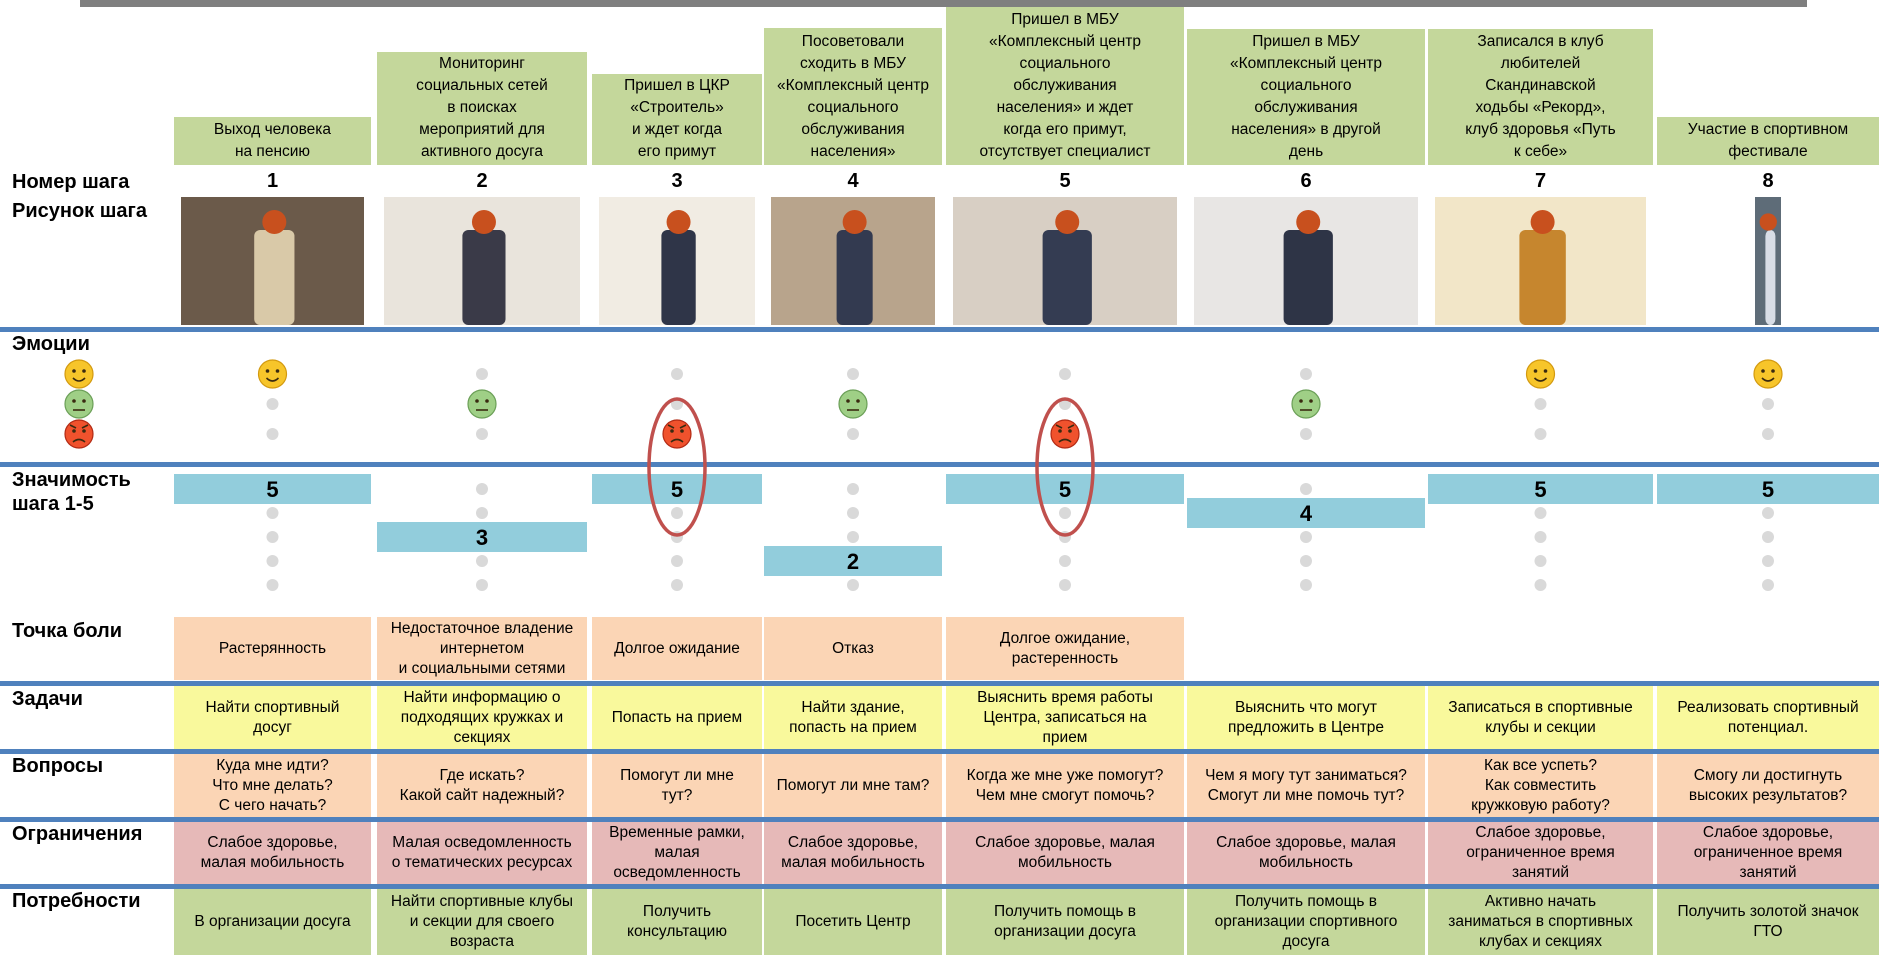 This screenshot has width=1879, height=955. Describe the element at coordinates (272, 717) in the screenshot. I see `text-cell: Найти спортивный досуг` at that location.